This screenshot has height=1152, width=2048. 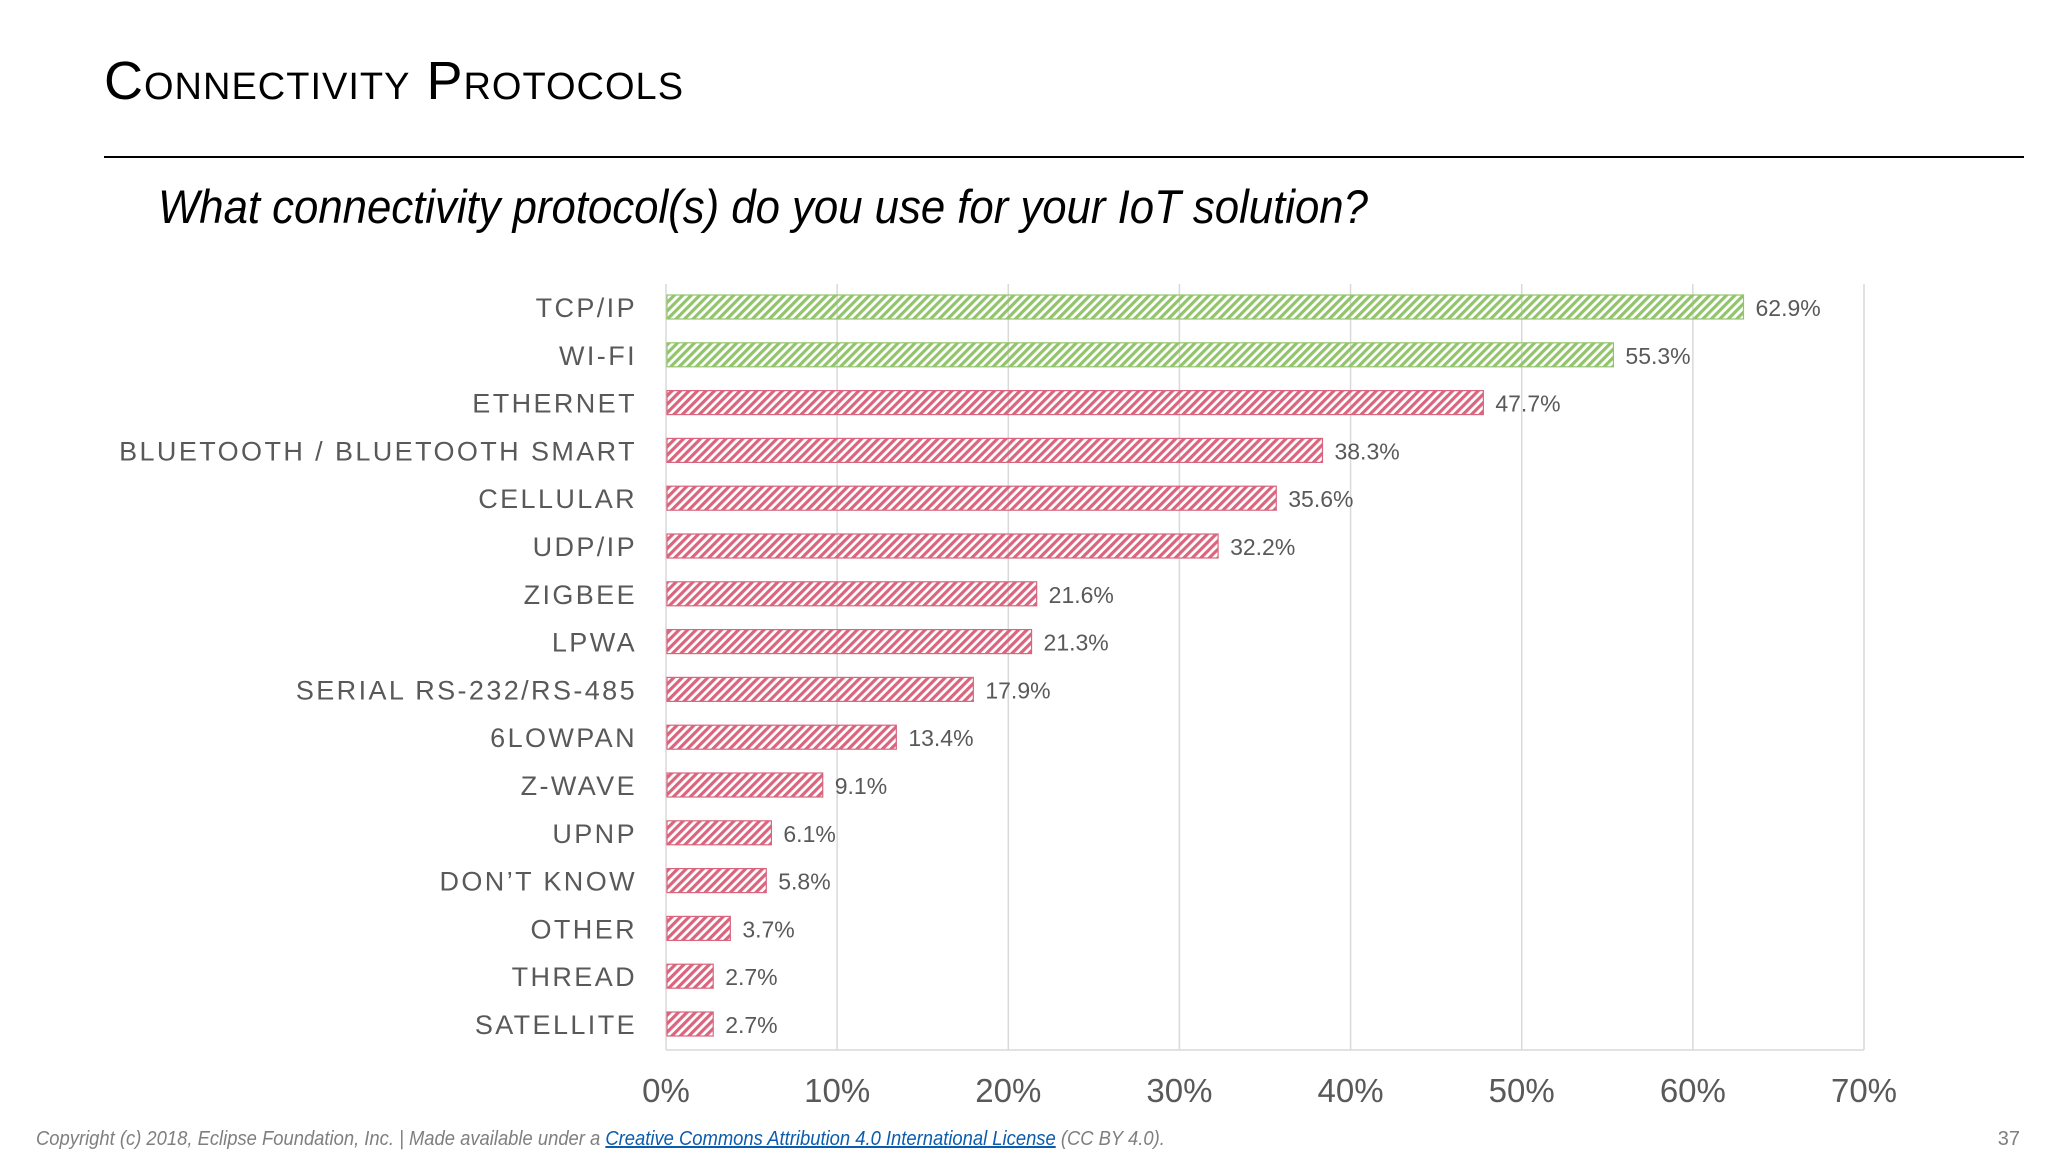 I want to click on x-tick-label: 30%, so click(x=1179, y=1090).